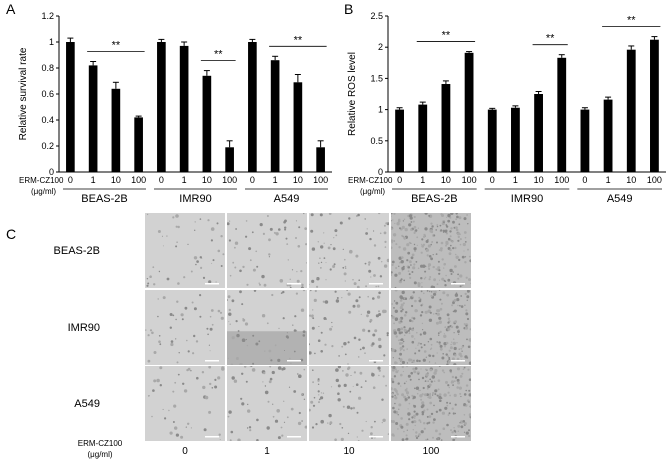 The image size is (669, 462). I want to click on y-tick-label: 0.2, so click(47, 146).